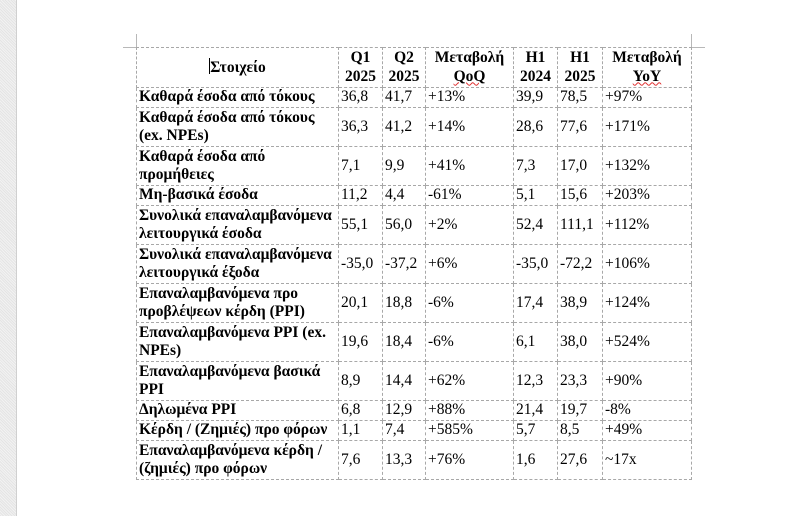 The image size is (789, 516). What do you see at coordinates (647, 303) in the screenshot?
I see `table-cell: +124%` at bounding box center [647, 303].